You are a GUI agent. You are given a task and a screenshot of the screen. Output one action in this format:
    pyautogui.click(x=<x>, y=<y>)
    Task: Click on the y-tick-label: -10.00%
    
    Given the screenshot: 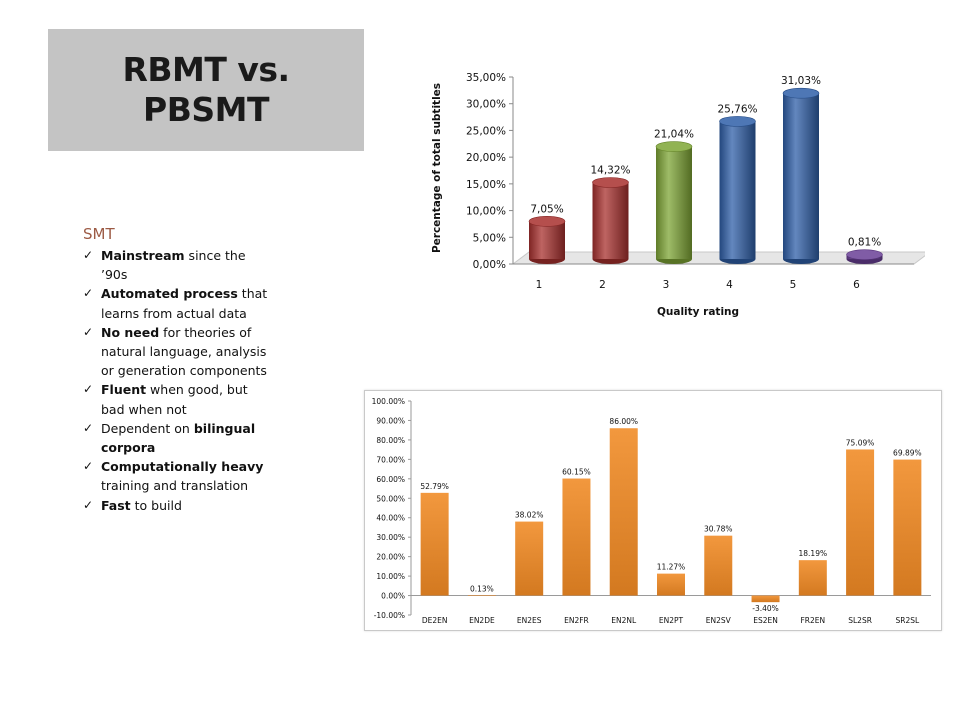 What is the action you would take?
    pyautogui.click(x=389, y=615)
    